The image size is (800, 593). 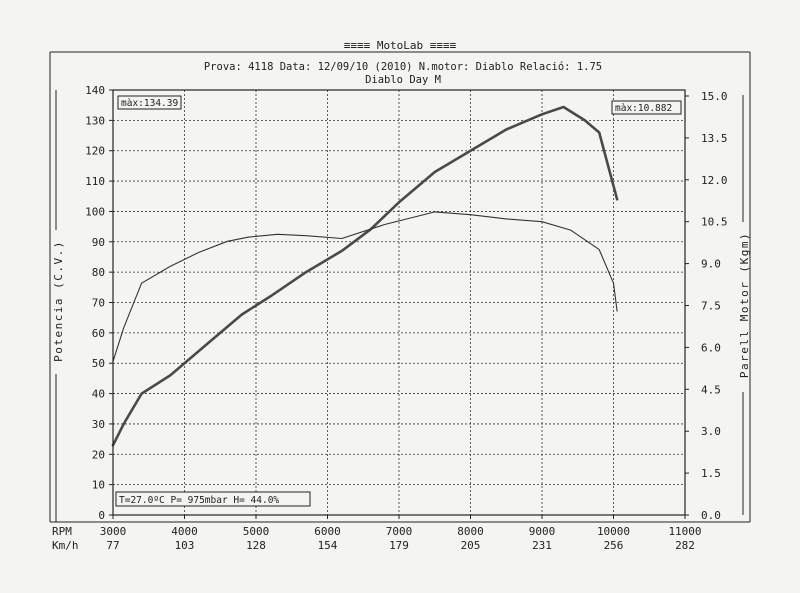 I want to click on kmh-tick-label: 231, so click(x=542, y=545).